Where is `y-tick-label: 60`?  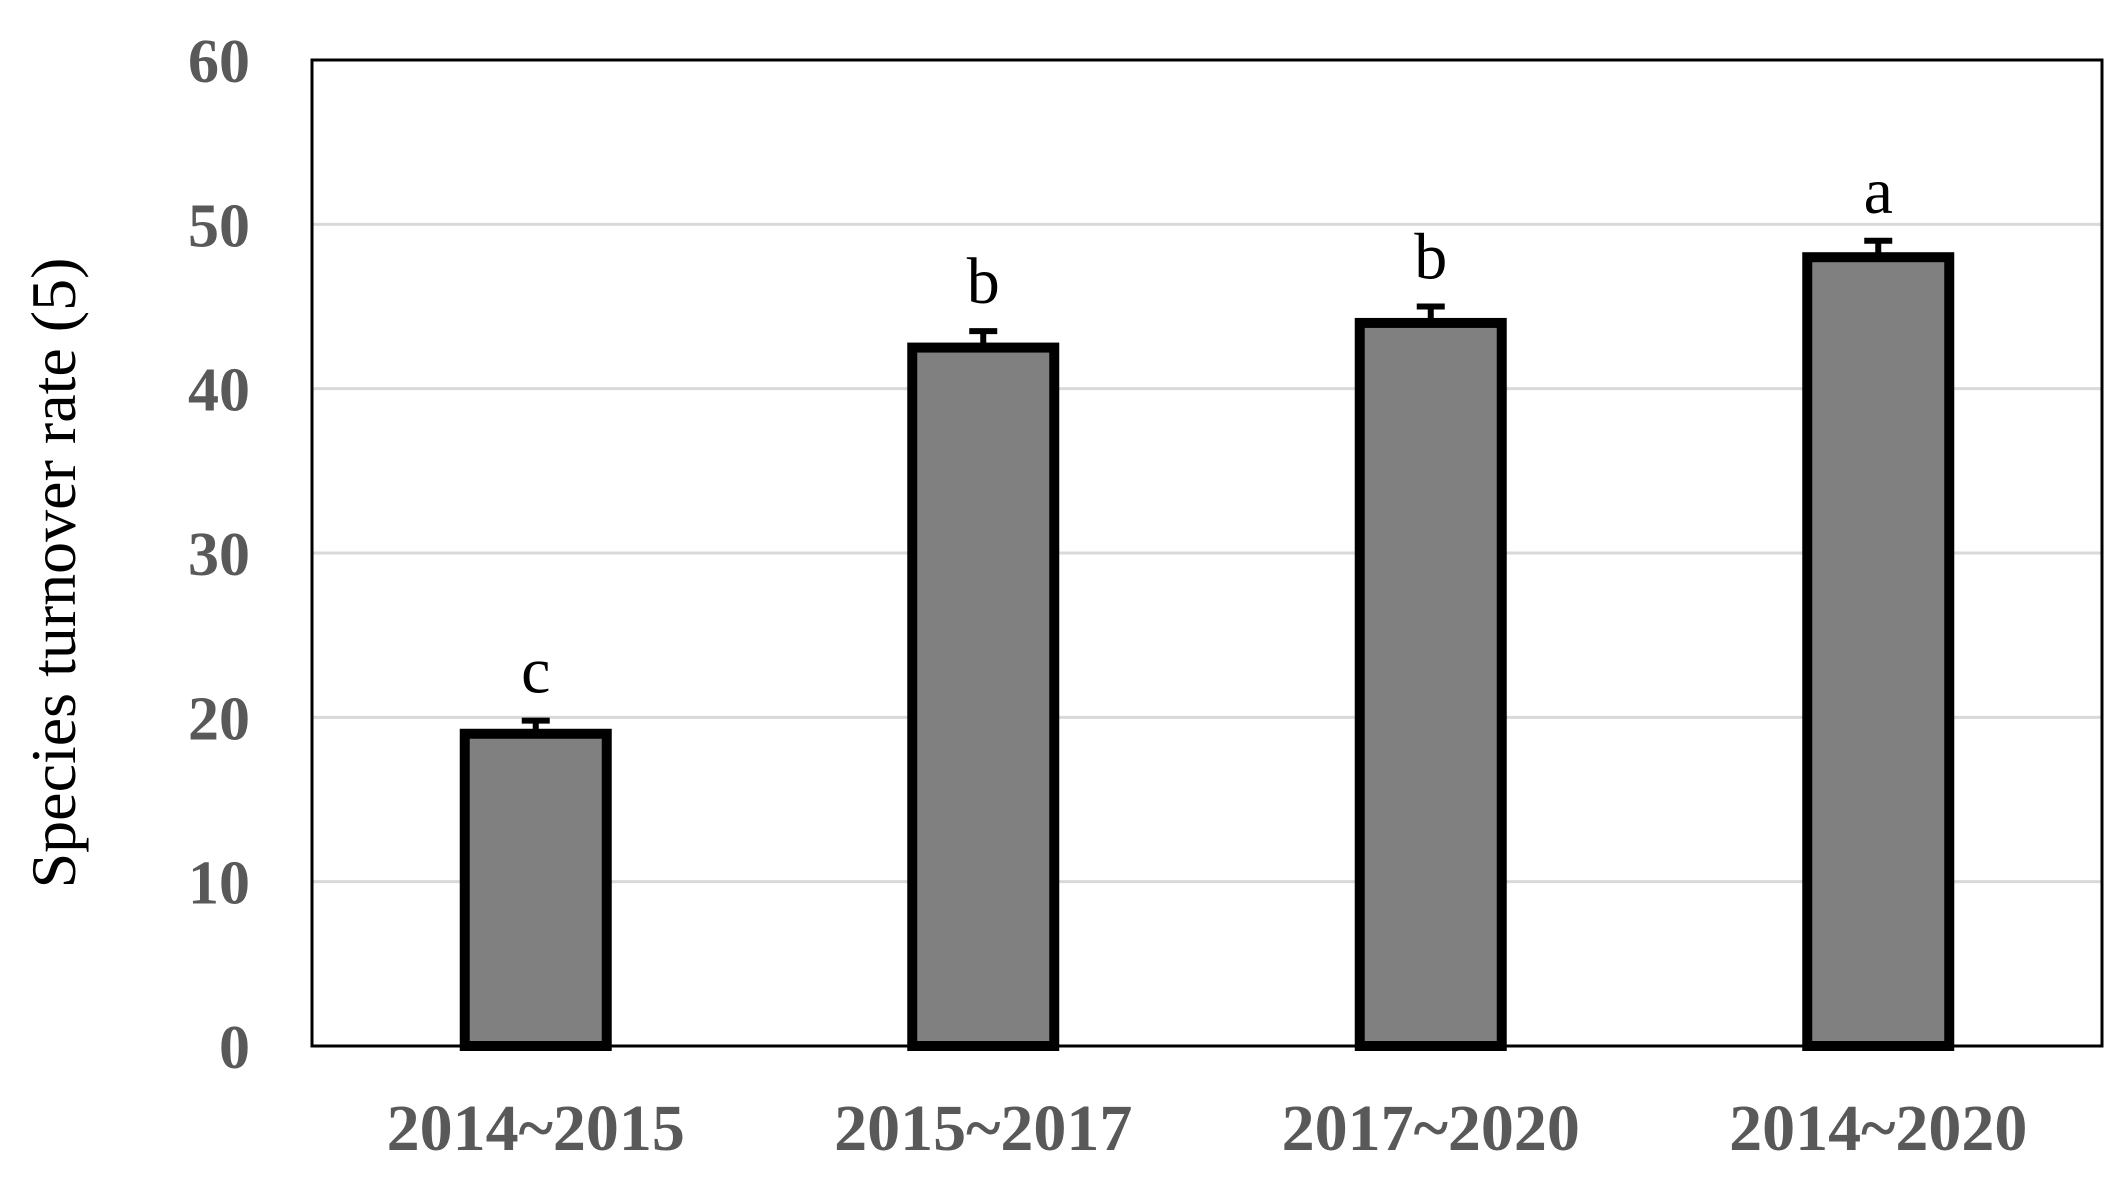 y-tick-label: 60 is located at coordinates (219, 62).